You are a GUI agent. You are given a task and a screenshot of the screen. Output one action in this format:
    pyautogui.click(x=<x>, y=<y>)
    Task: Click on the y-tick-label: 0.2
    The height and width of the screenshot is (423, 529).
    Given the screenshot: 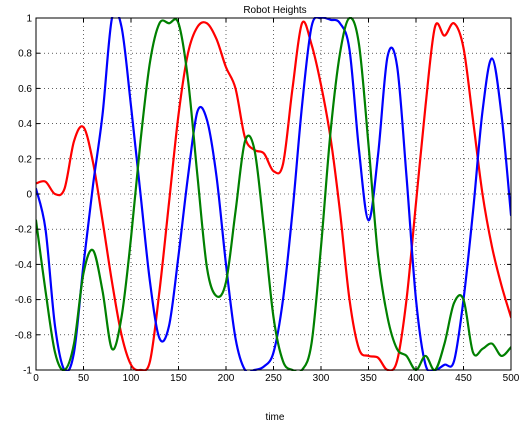 What is the action you would take?
    pyautogui.click(x=25, y=159)
    